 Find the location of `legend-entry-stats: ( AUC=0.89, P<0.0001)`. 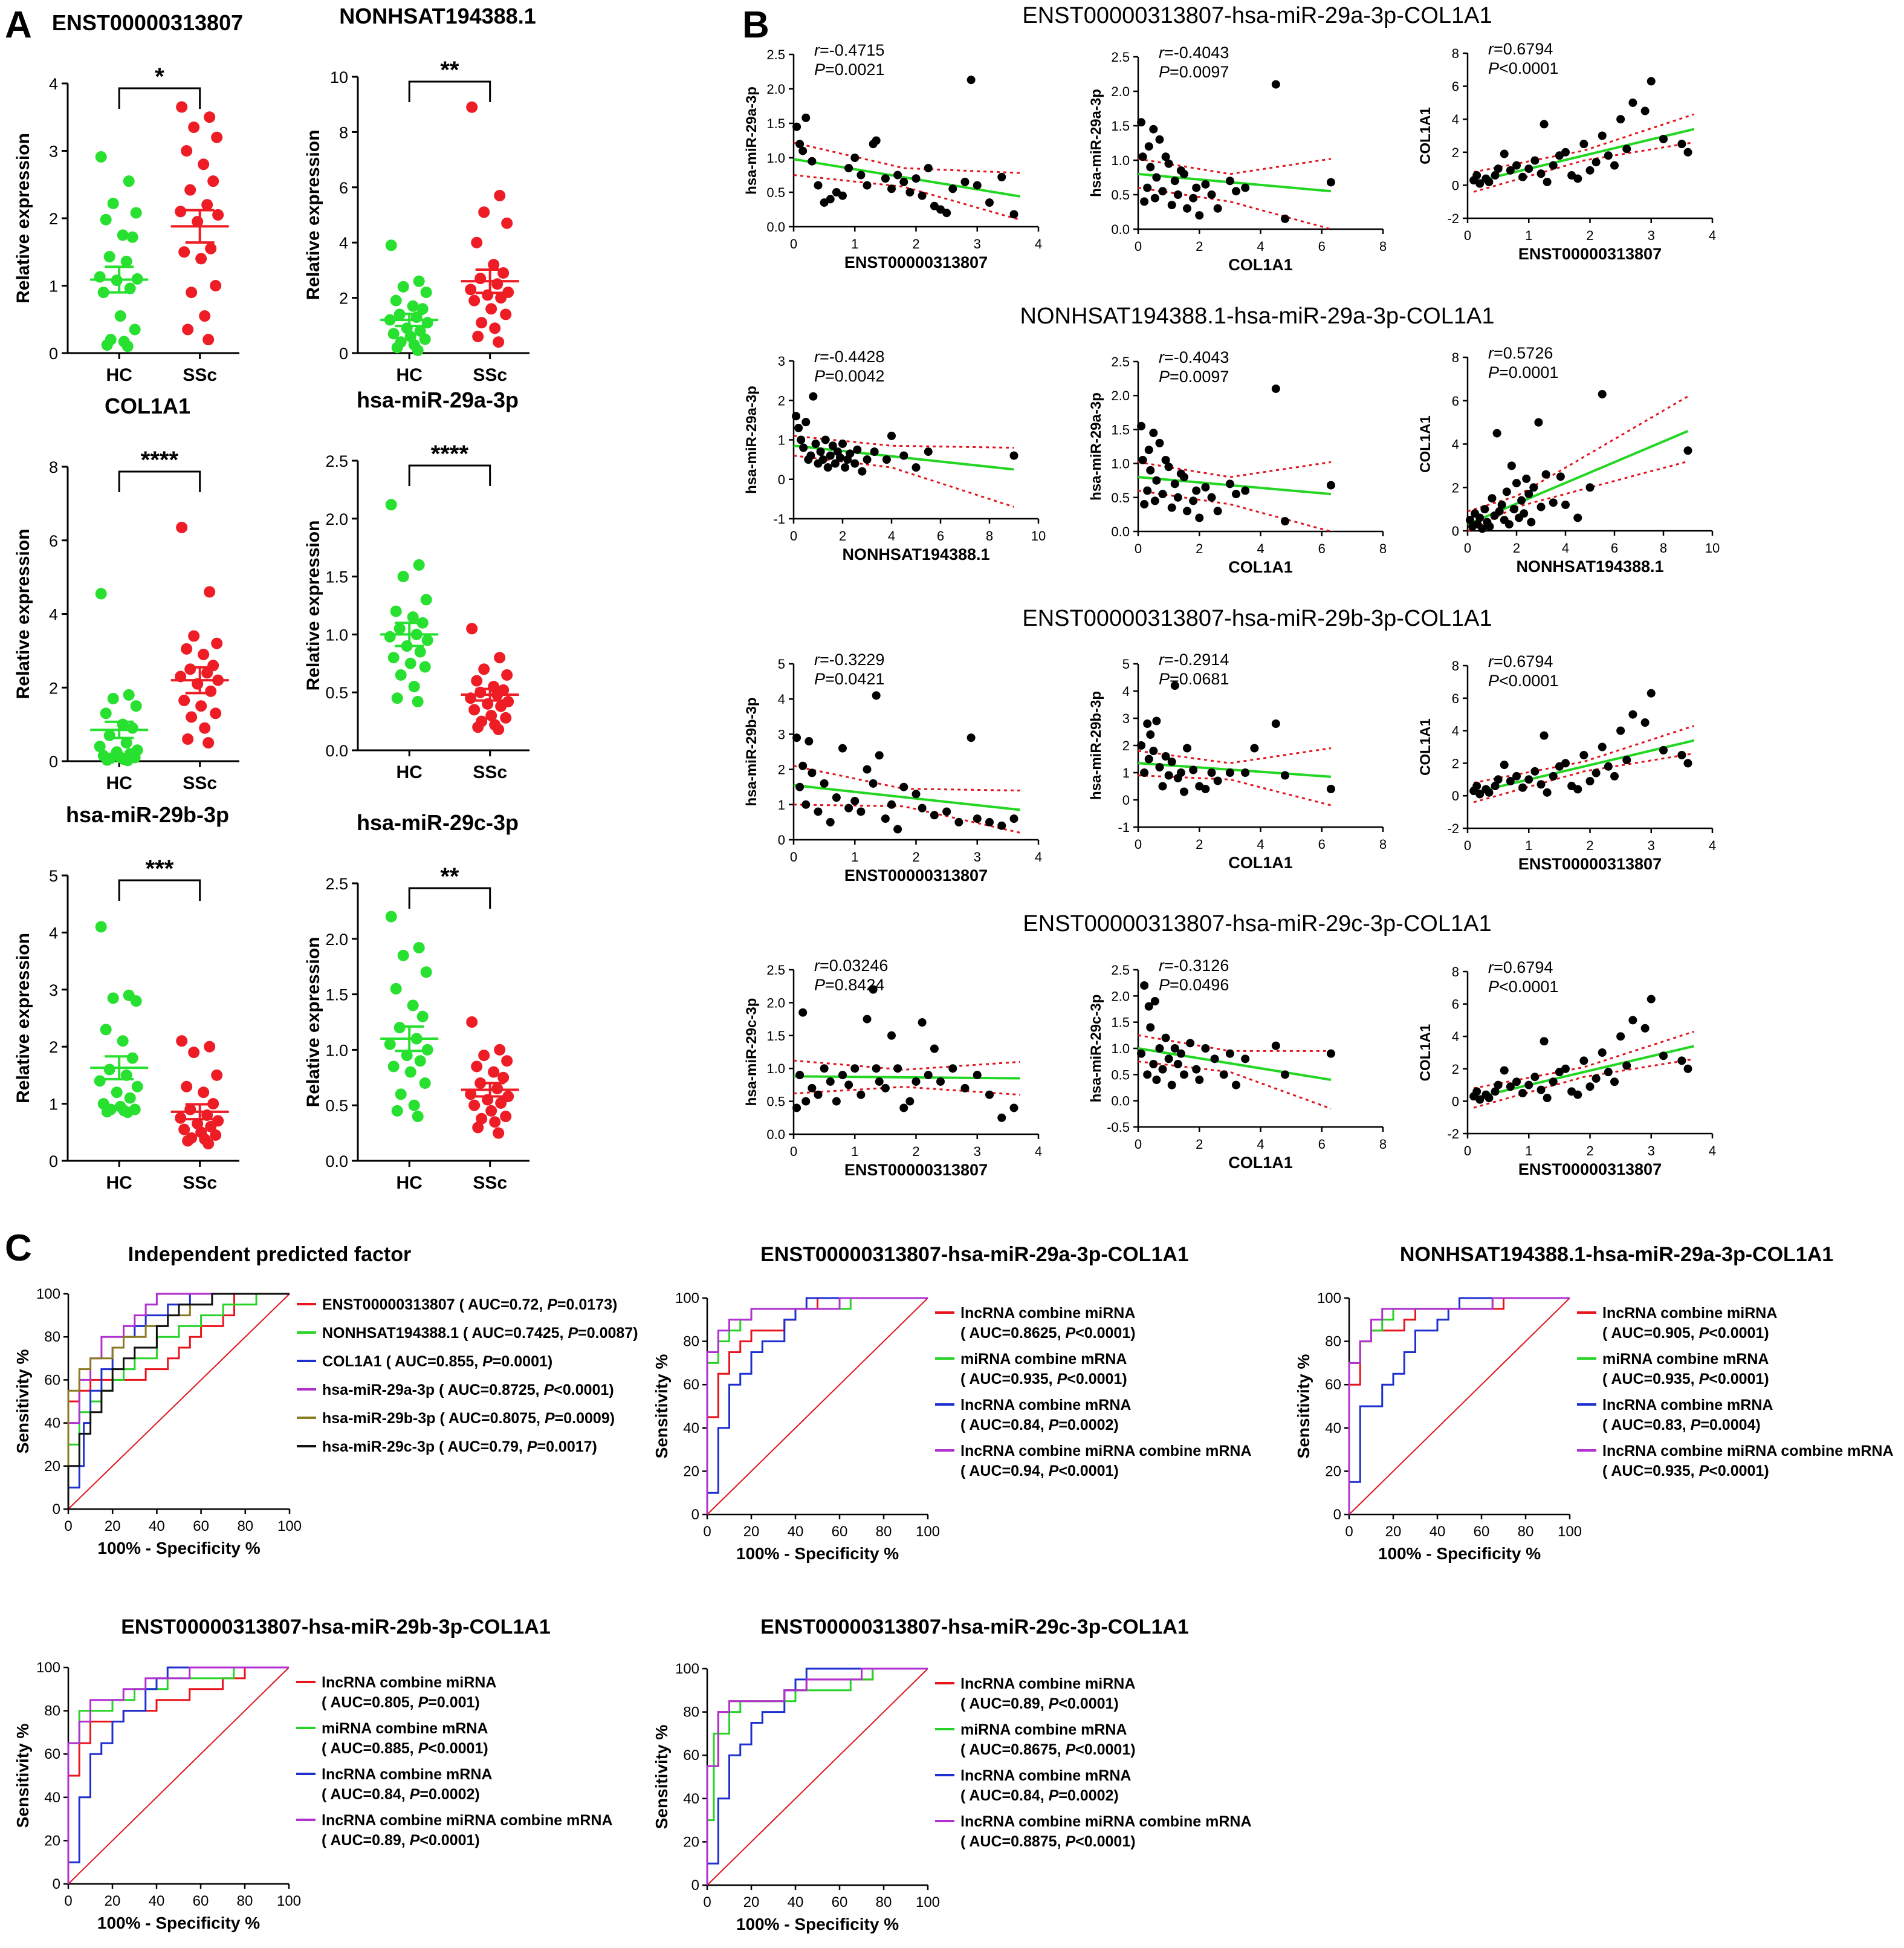

legend-entry-stats: ( AUC=0.89, P<0.0001) is located at coordinates (1039, 1703).